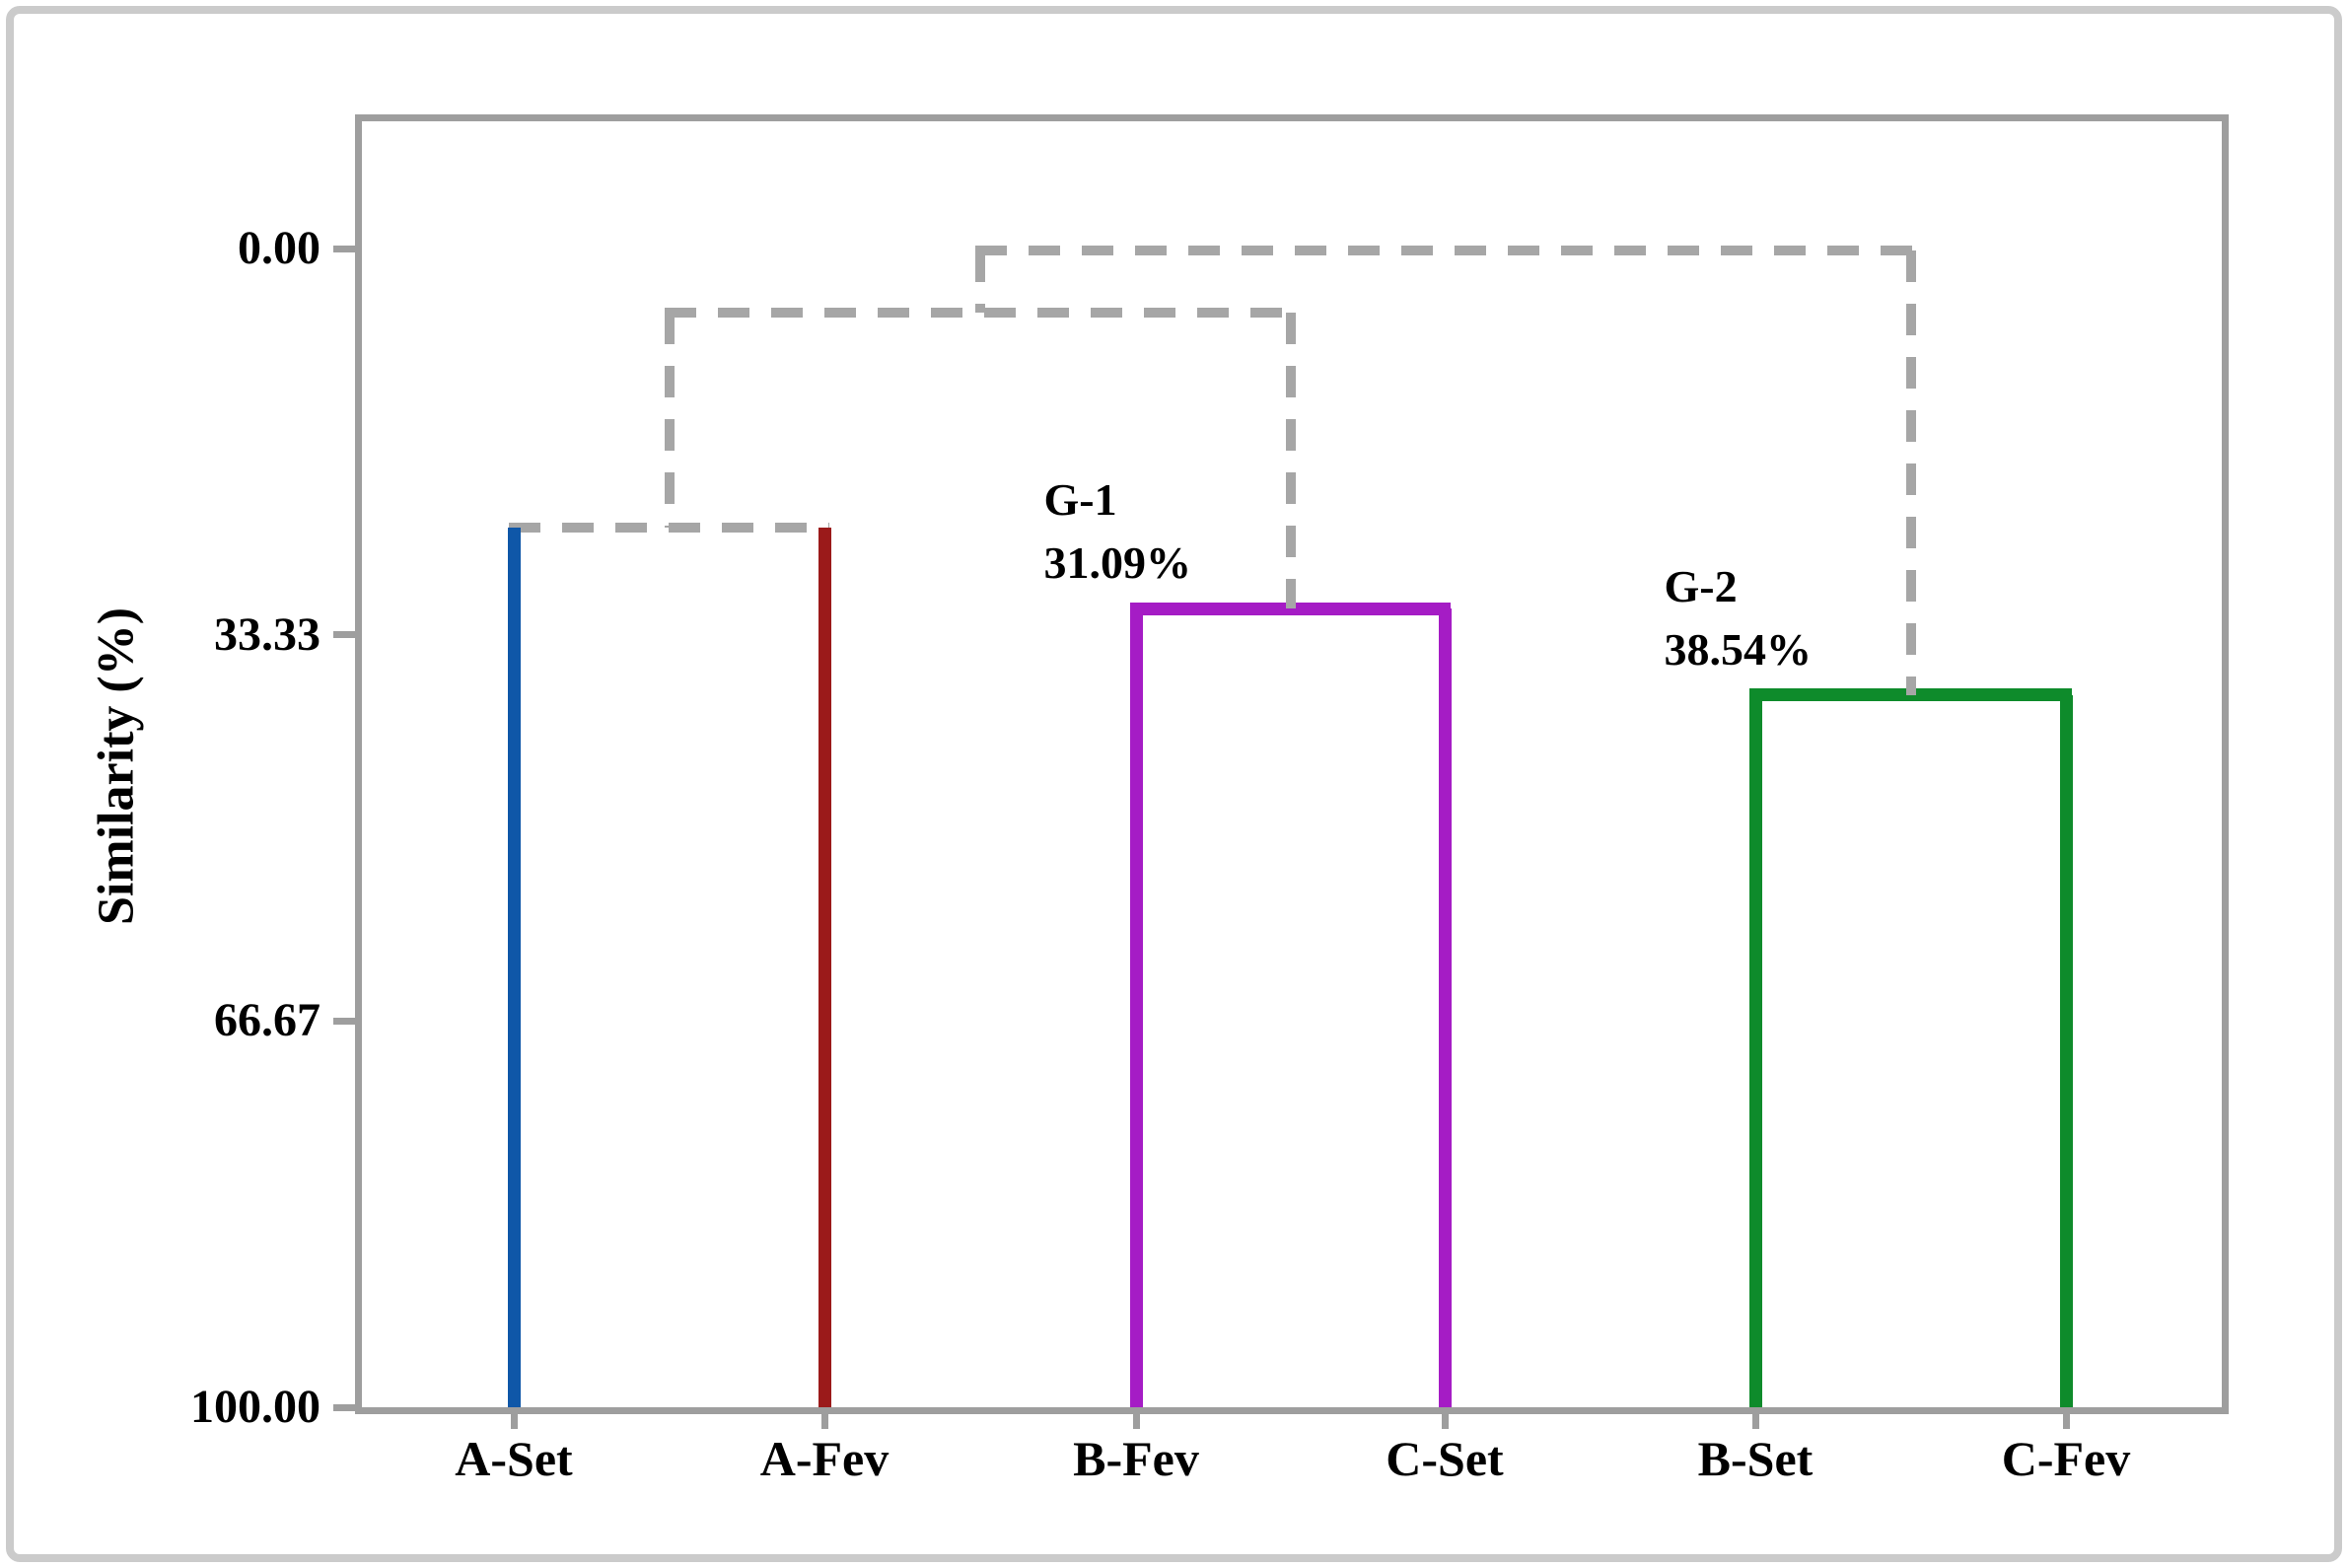 The width and height of the screenshot is (2348, 1568). I want to click on leaf-line-b-fev, so click(1136, 1007).